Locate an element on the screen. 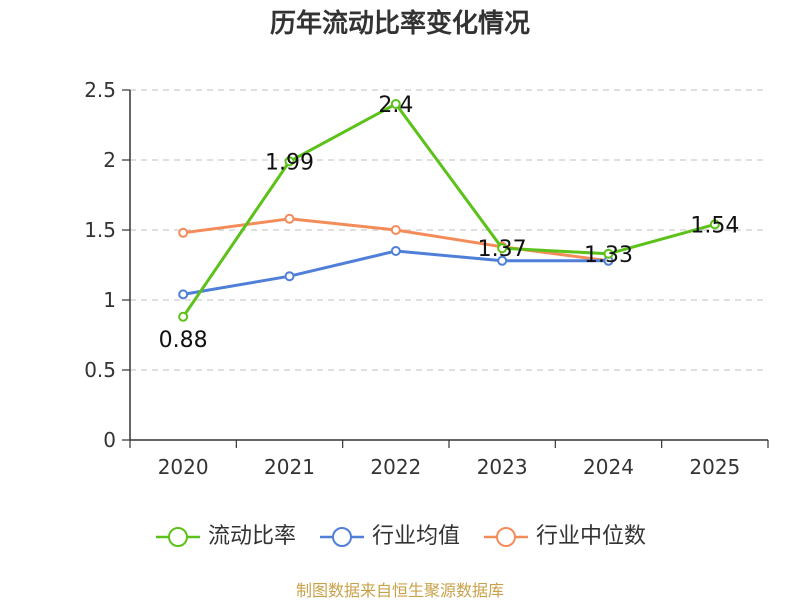  data-label: 2.4 is located at coordinates (395, 105).